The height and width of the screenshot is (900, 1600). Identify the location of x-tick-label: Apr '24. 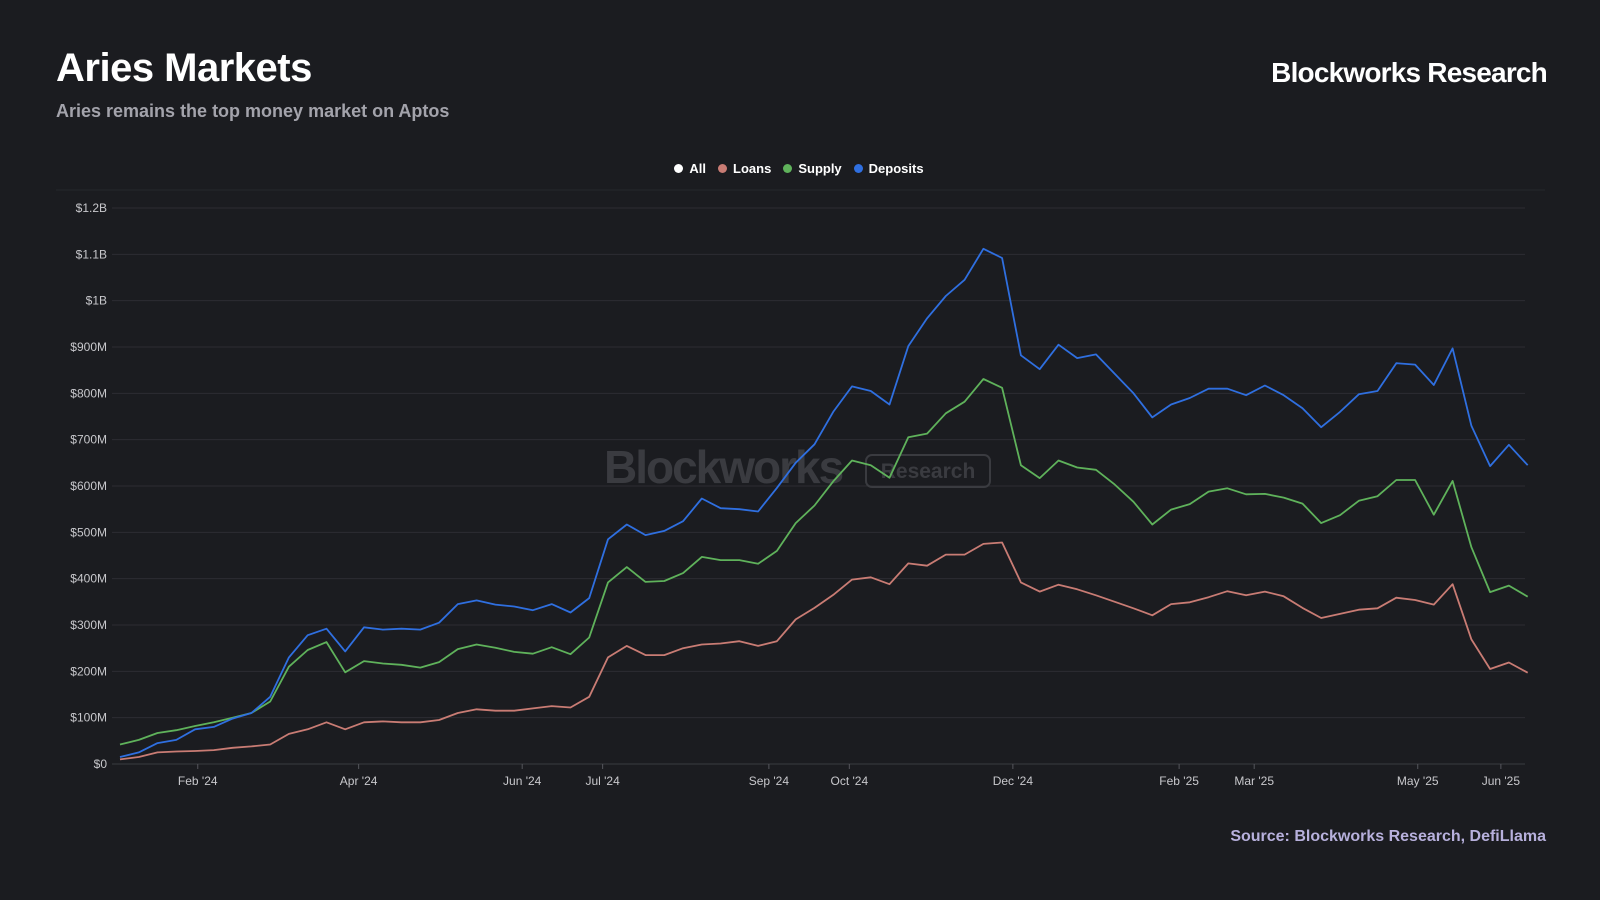
(359, 781).